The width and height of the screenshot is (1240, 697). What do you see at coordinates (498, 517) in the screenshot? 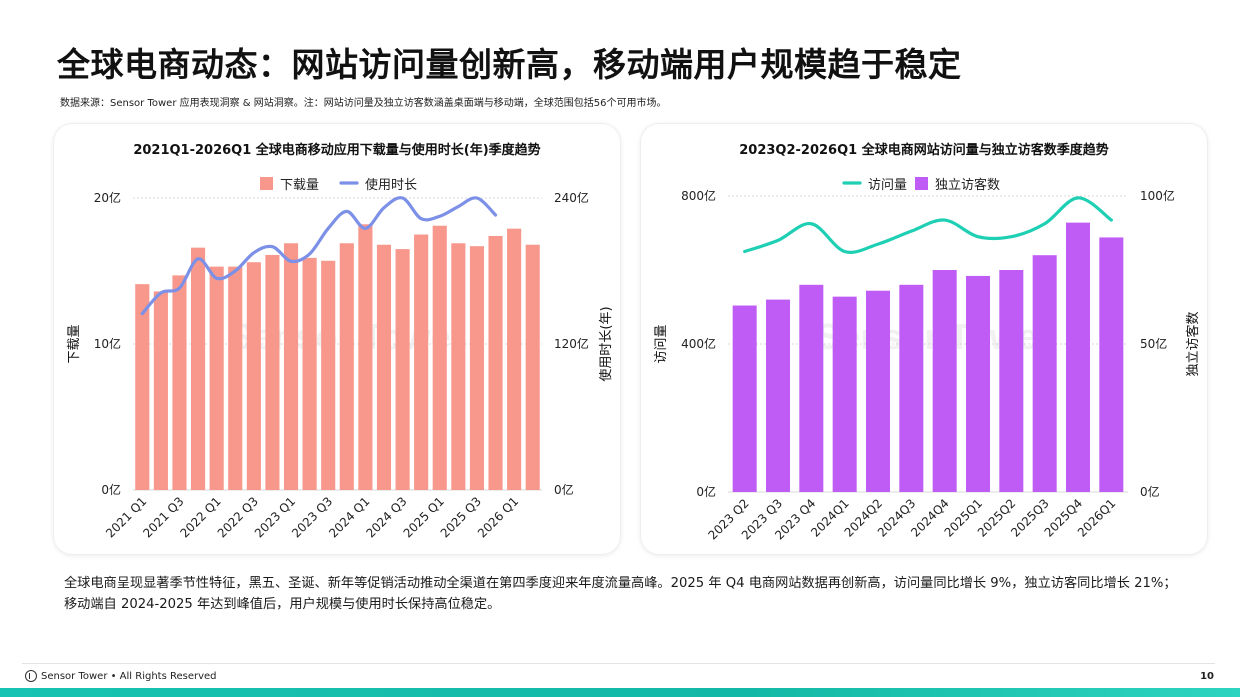
I see `x-tick-label: 2026 Q1` at bounding box center [498, 517].